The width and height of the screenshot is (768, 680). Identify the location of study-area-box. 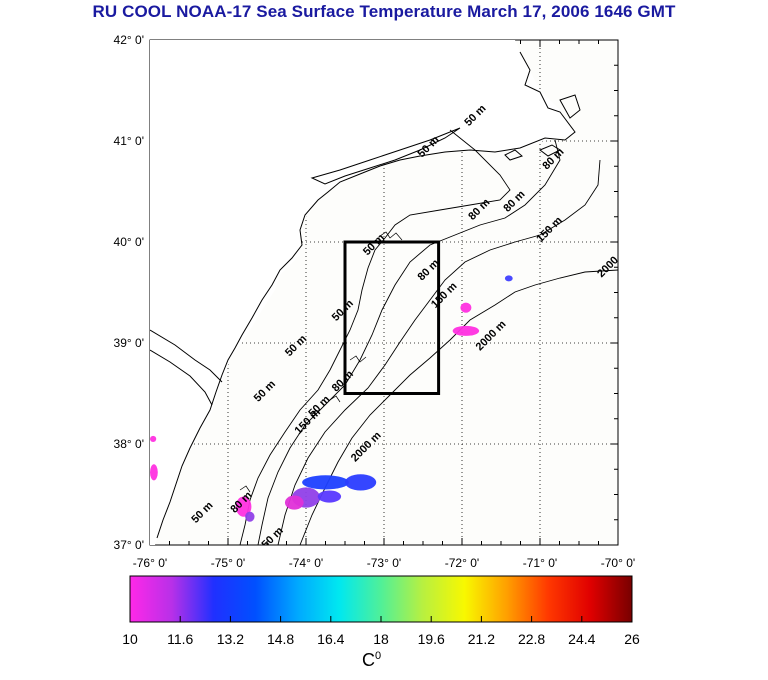
(392, 317).